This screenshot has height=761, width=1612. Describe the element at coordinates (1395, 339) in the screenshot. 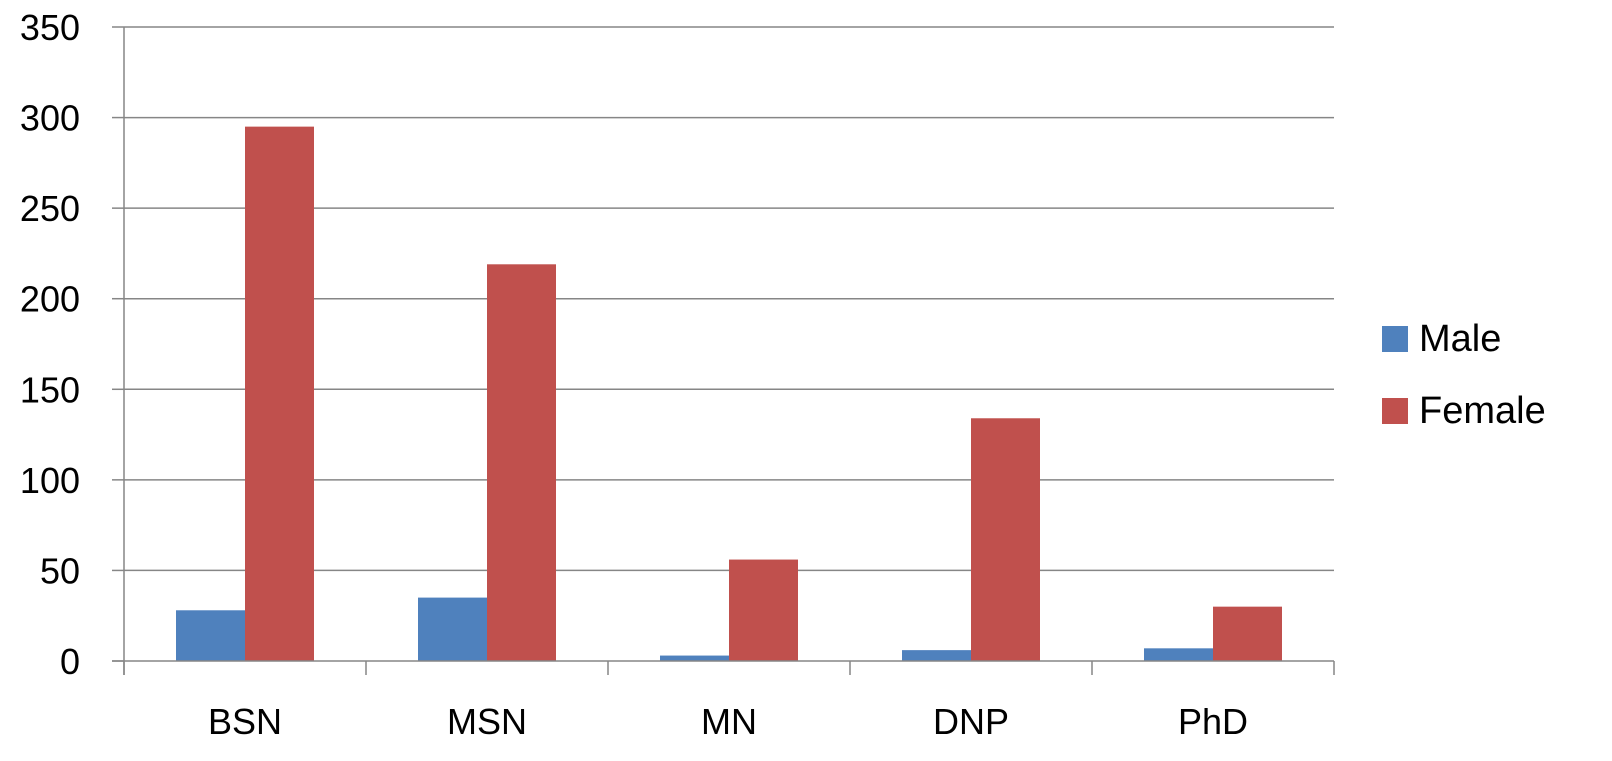

I see `legend-swatch-male` at that location.